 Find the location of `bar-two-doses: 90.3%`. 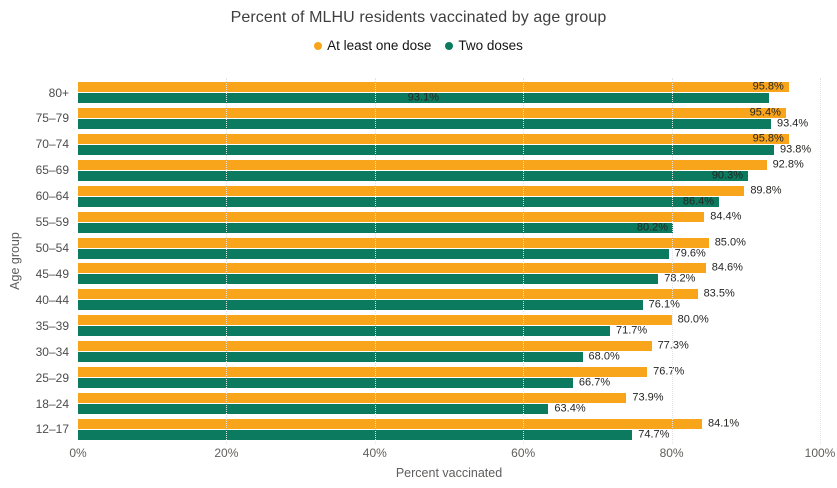

bar-two-doses: 90.3% is located at coordinates (413, 175).